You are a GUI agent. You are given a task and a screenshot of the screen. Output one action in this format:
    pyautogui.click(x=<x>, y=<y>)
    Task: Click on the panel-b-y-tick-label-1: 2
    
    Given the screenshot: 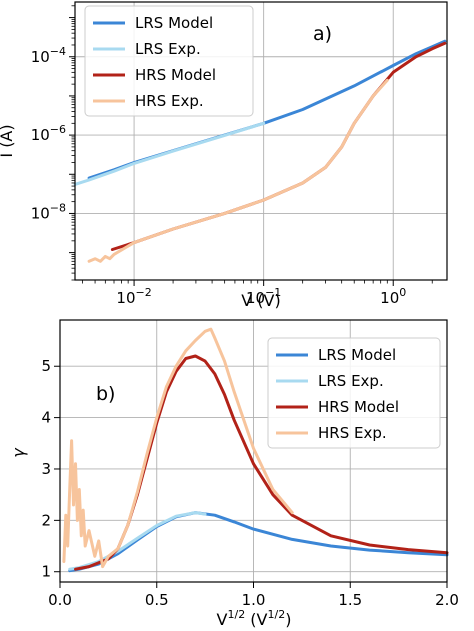 What is the action you would take?
    pyautogui.click(x=46, y=520)
    